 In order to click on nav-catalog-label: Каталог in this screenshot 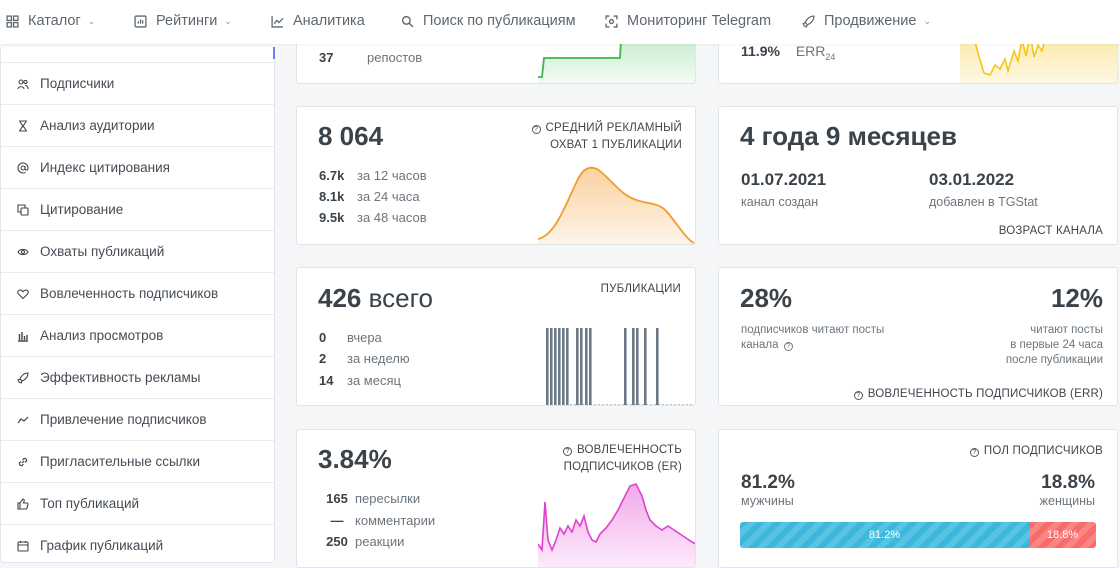, I will do `click(54, 21)`.